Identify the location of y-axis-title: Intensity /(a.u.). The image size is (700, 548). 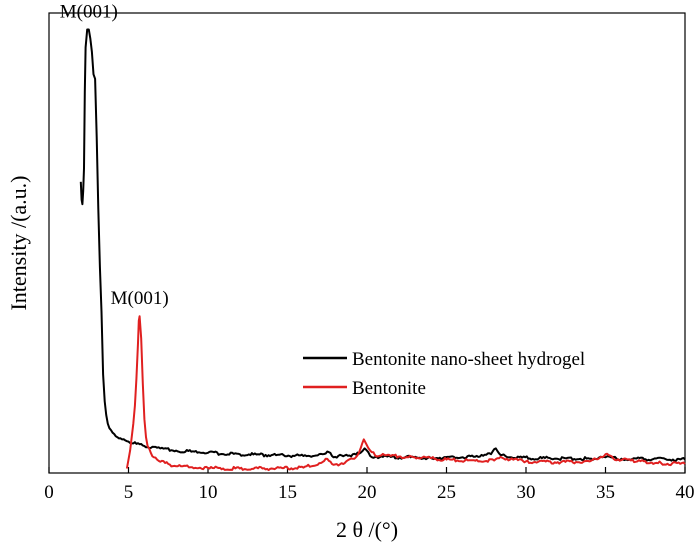
(18, 242).